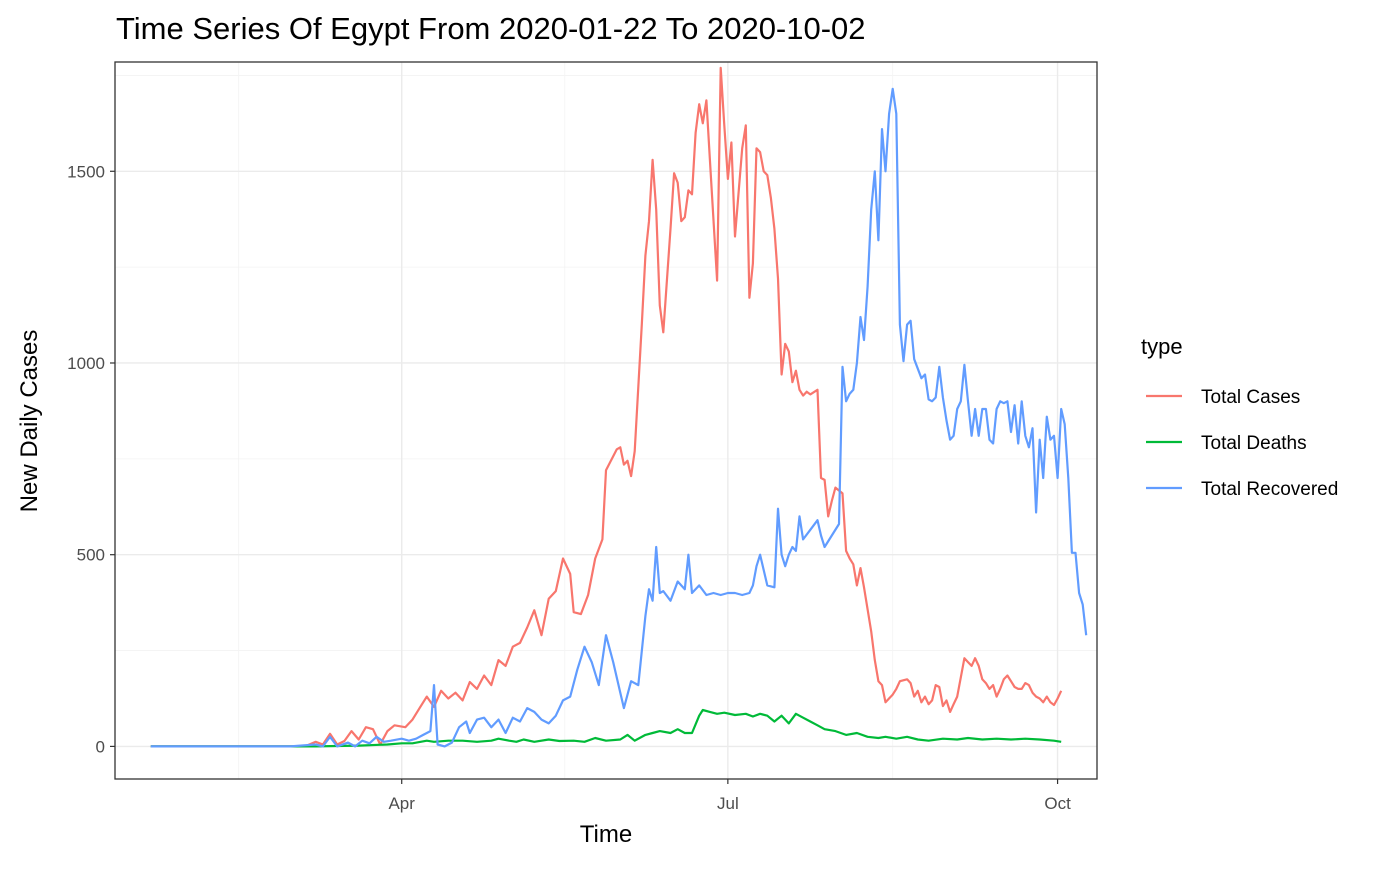 This screenshot has width=1400, height=870. I want to click on legend-label: Total Cases, so click(1250, 397).